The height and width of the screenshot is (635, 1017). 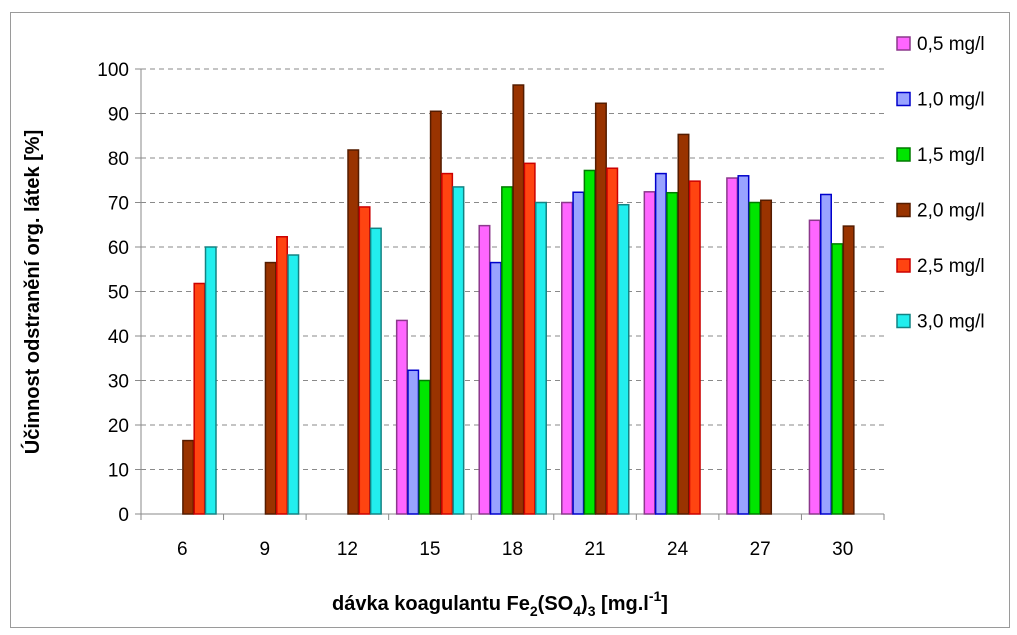 I want to click on x-tick-label: 9, so click(x=265, y=549).